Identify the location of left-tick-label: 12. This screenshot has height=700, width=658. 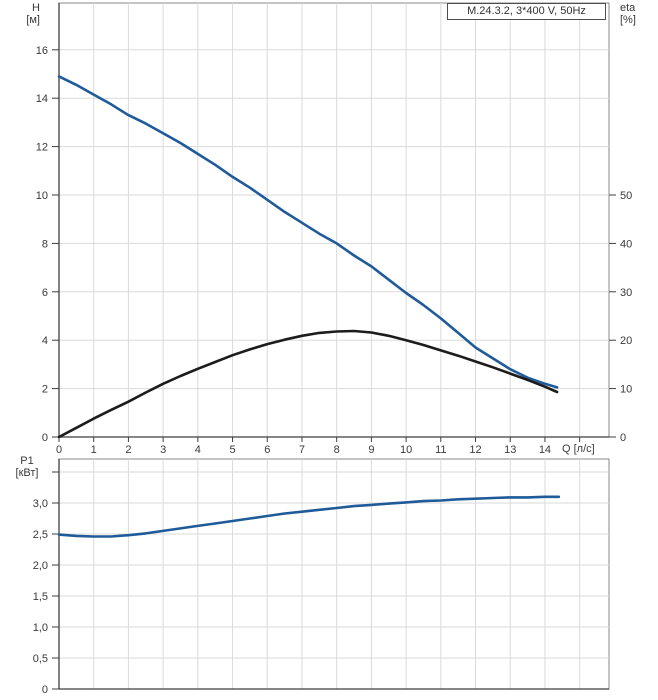
(42, 148).